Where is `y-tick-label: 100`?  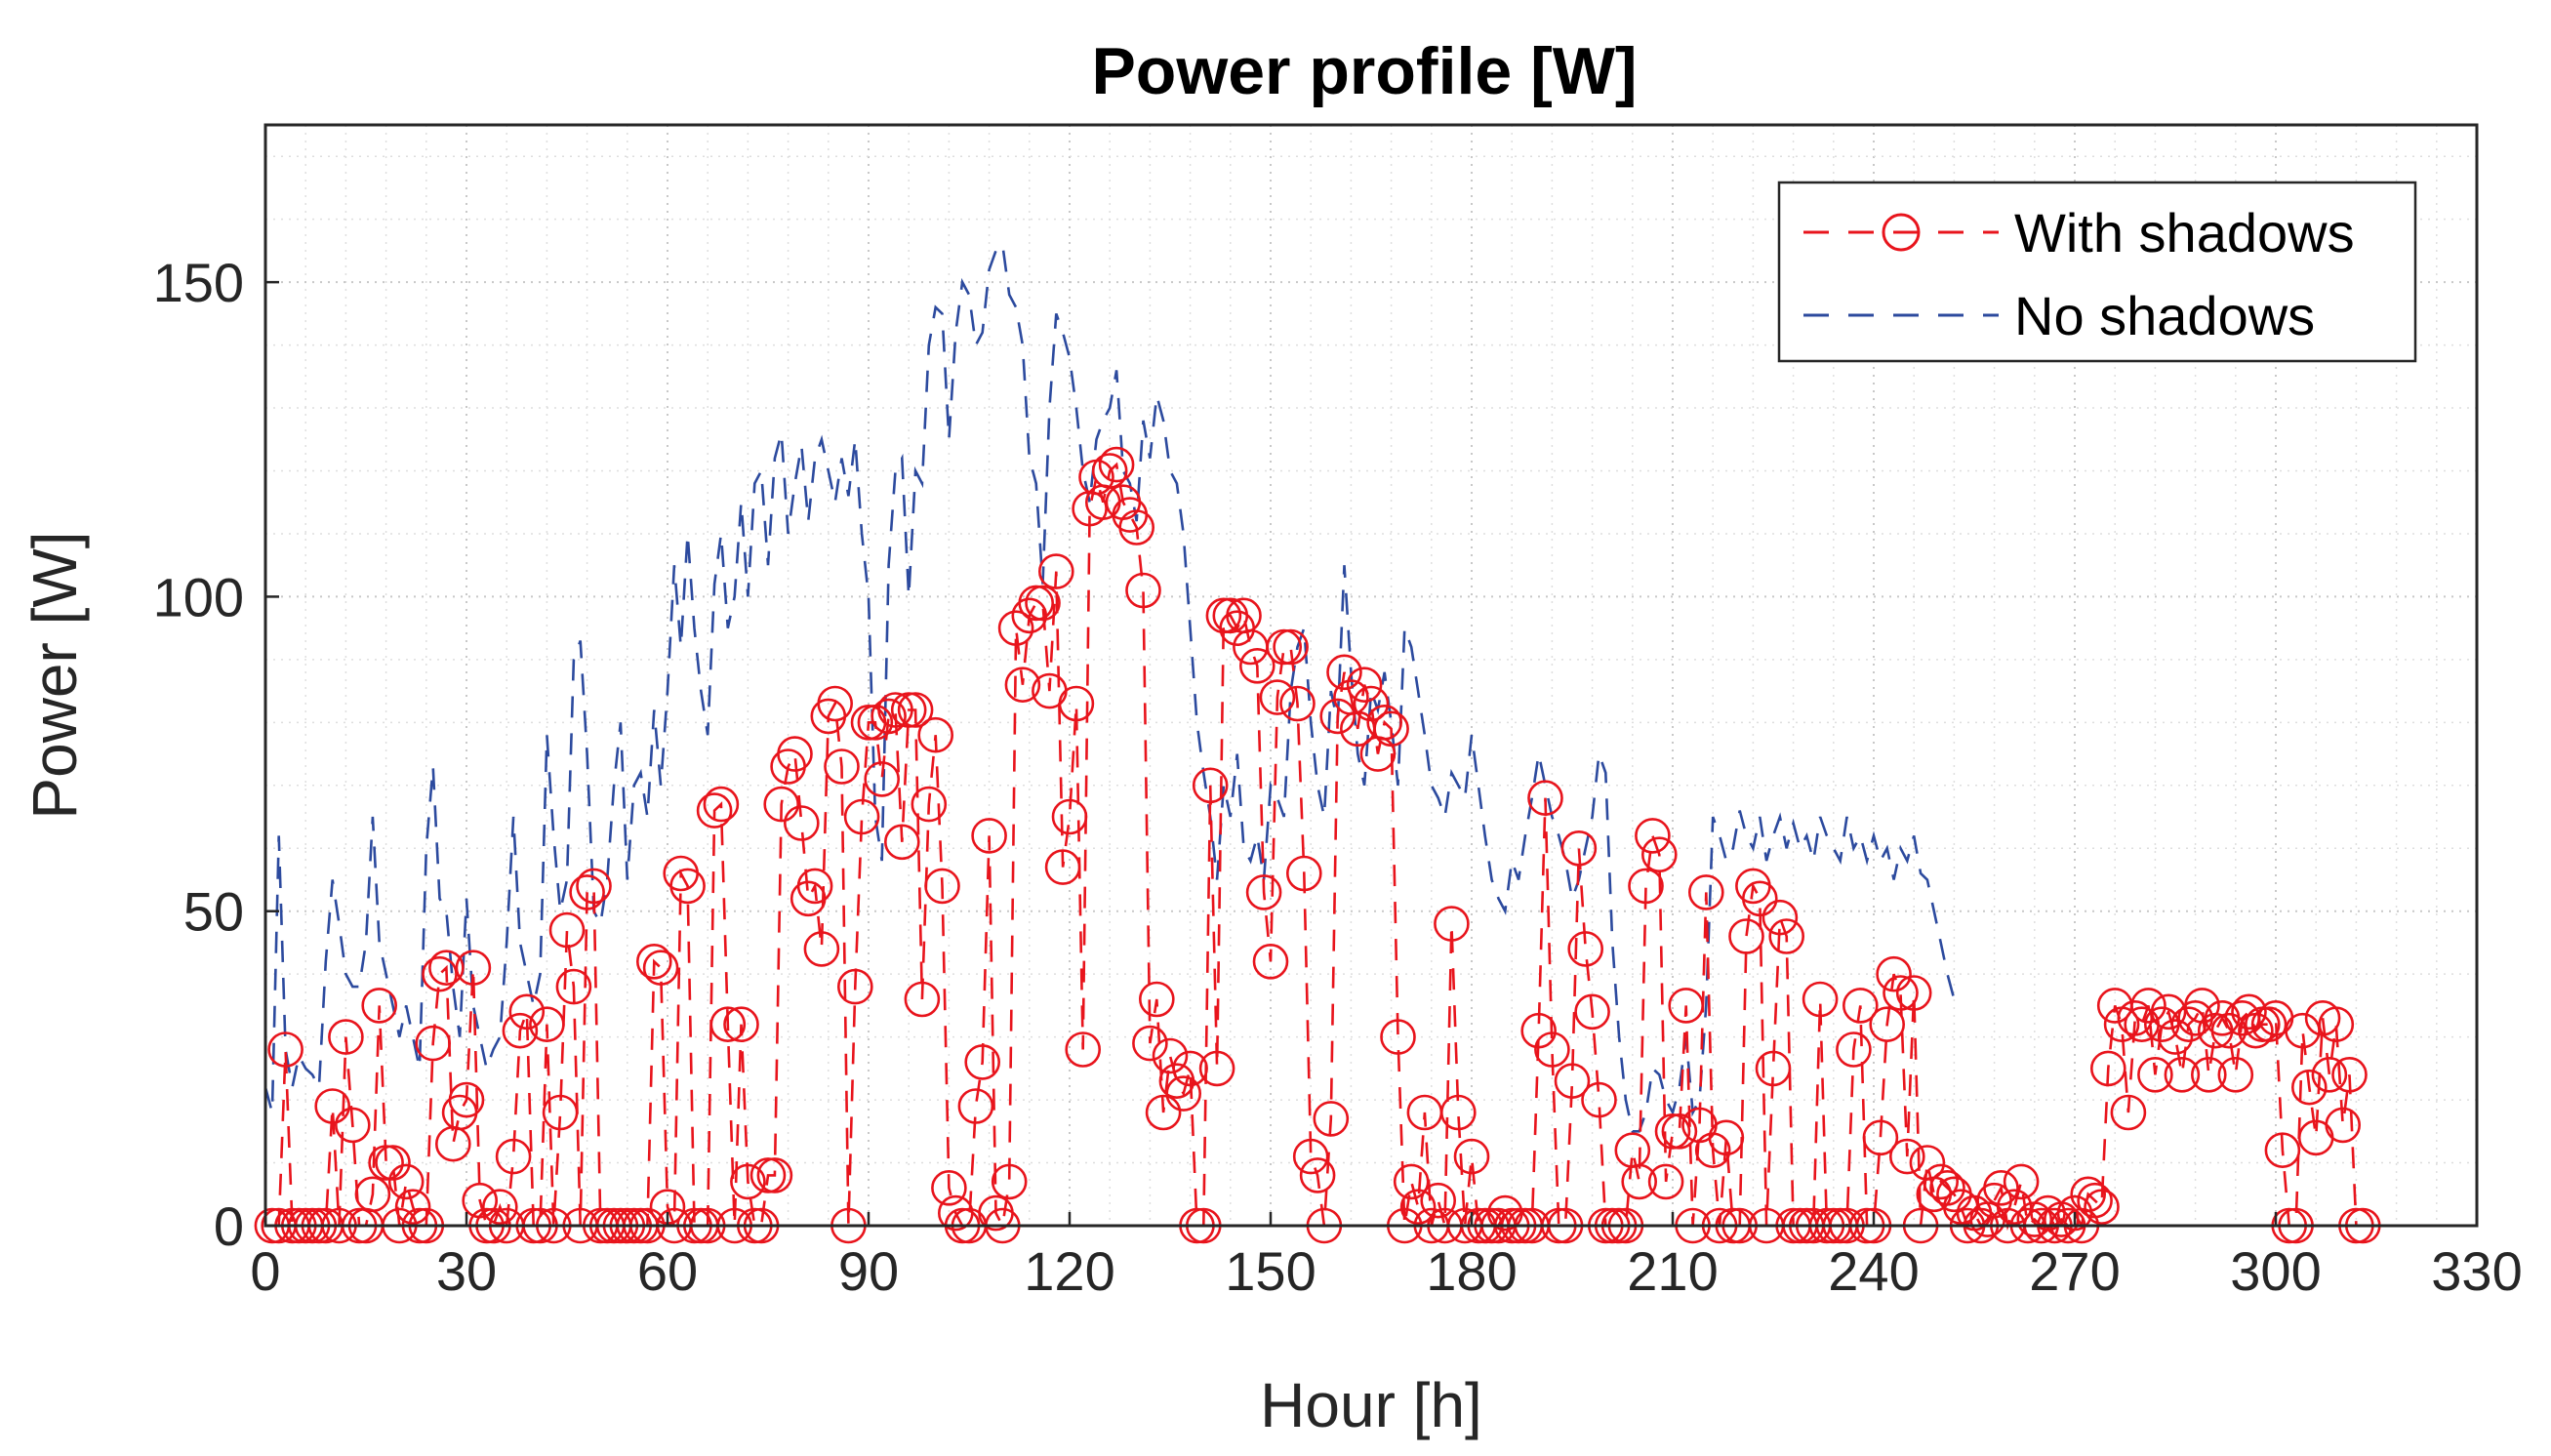 y-tick-label: 100 is located at coordinates (198, 596).